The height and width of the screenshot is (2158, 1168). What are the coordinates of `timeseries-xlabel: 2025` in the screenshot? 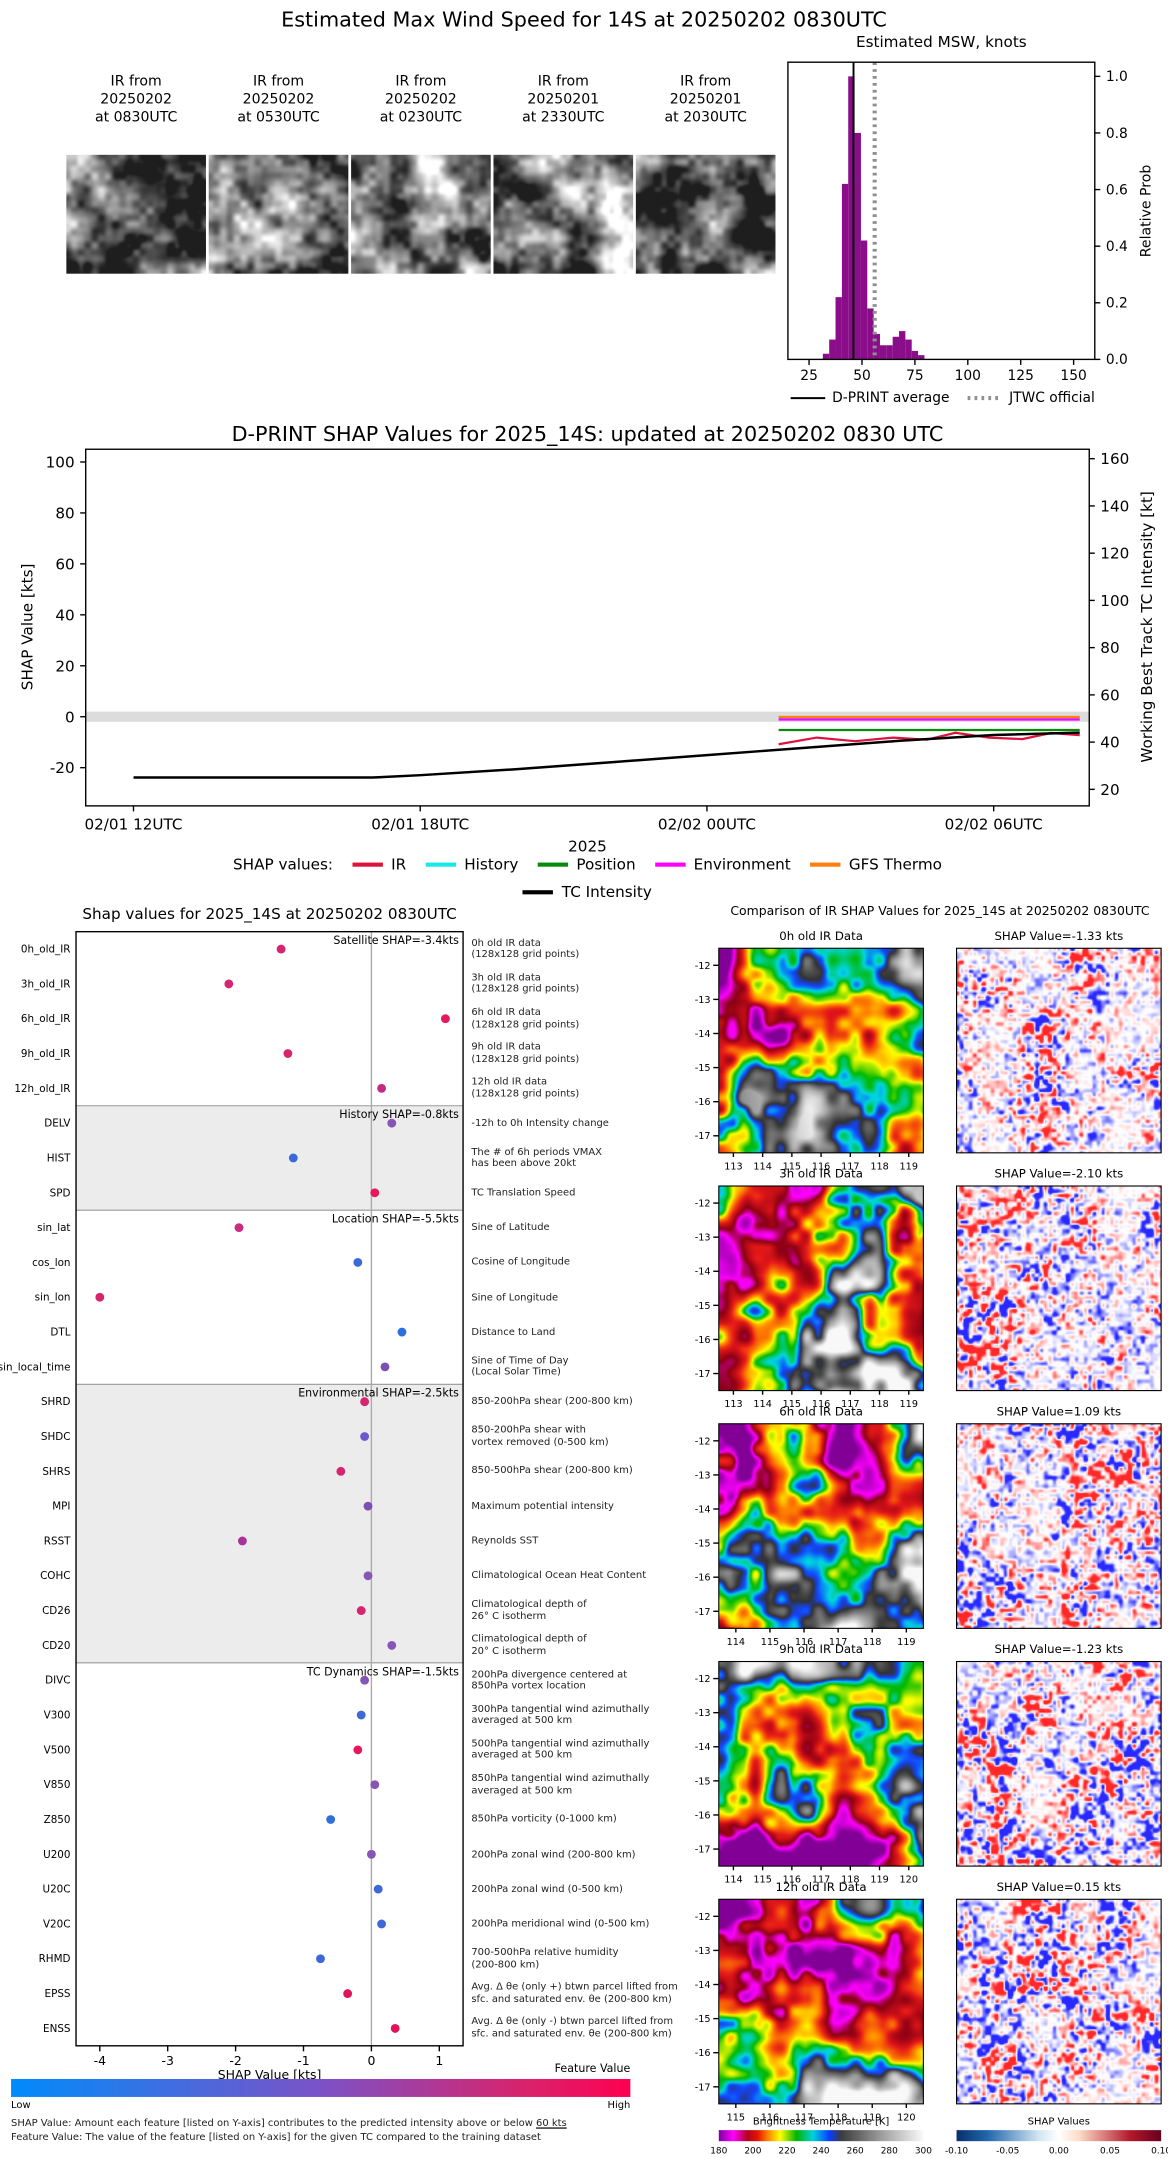 It's located at (587, 846).